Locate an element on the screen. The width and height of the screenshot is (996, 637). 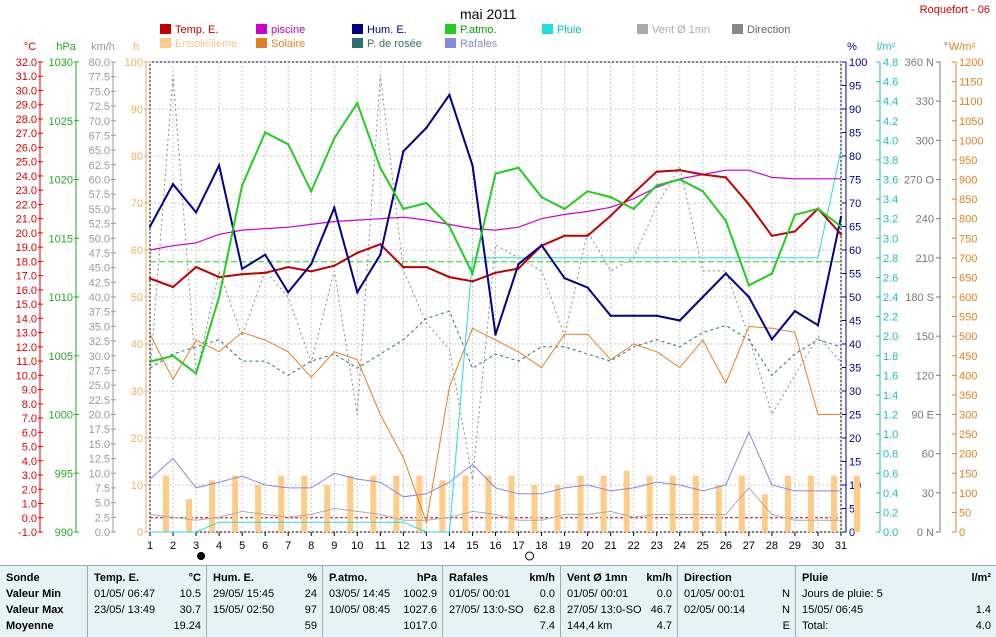
temp-tick-label: 19.0 is located at coordinates (26, 248).